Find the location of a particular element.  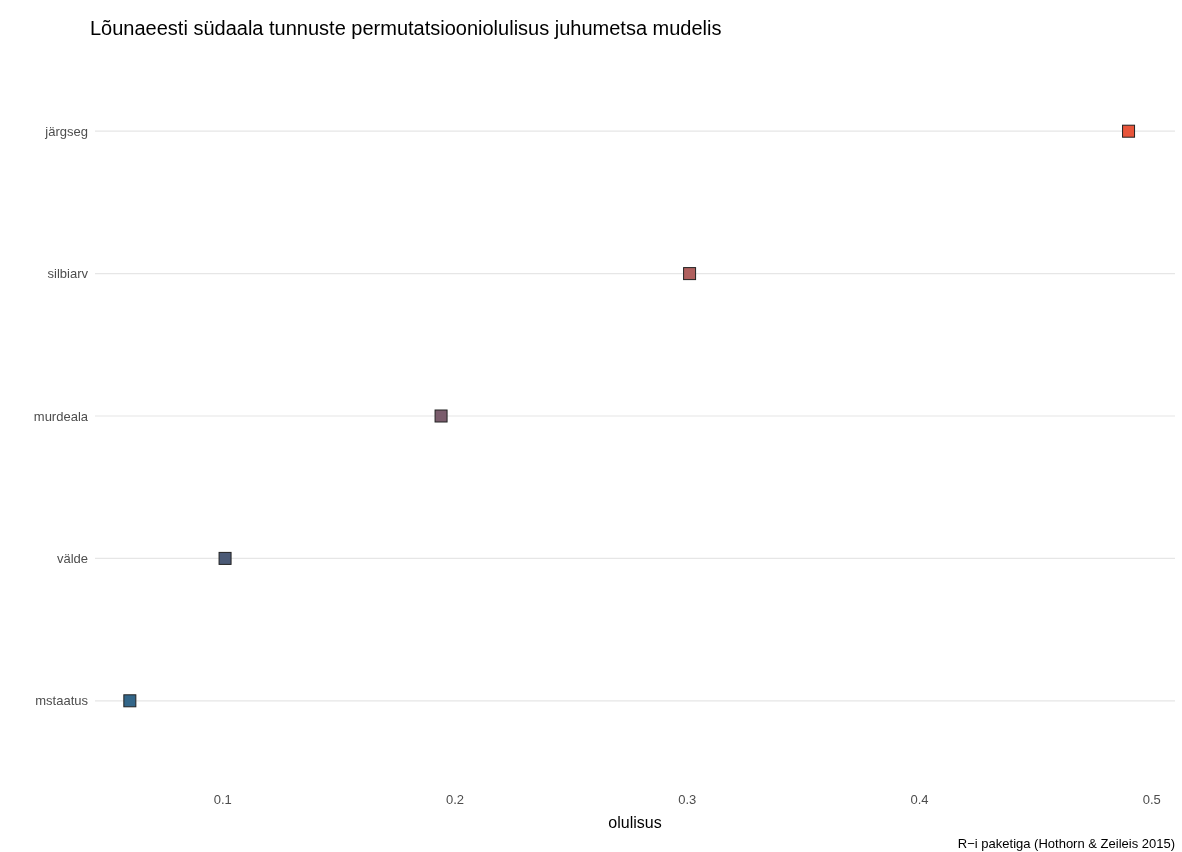

x-axis-title: olulisus is located at coordinates (635, 822).